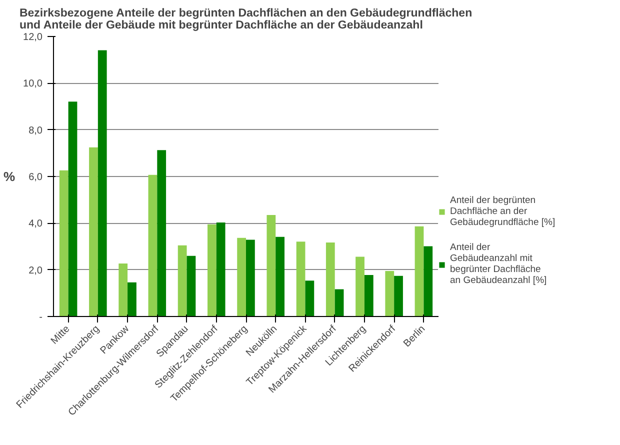 The height and width of the screenshot is (445, 620). I want to click on y-tick-label: 6,0, so click(35, 177).